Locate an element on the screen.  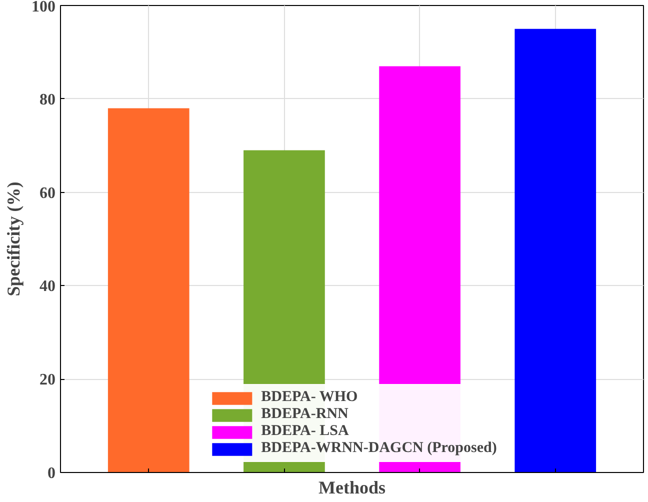
legend-label: BDEPA-RNN is located at coordinates (304, 414).